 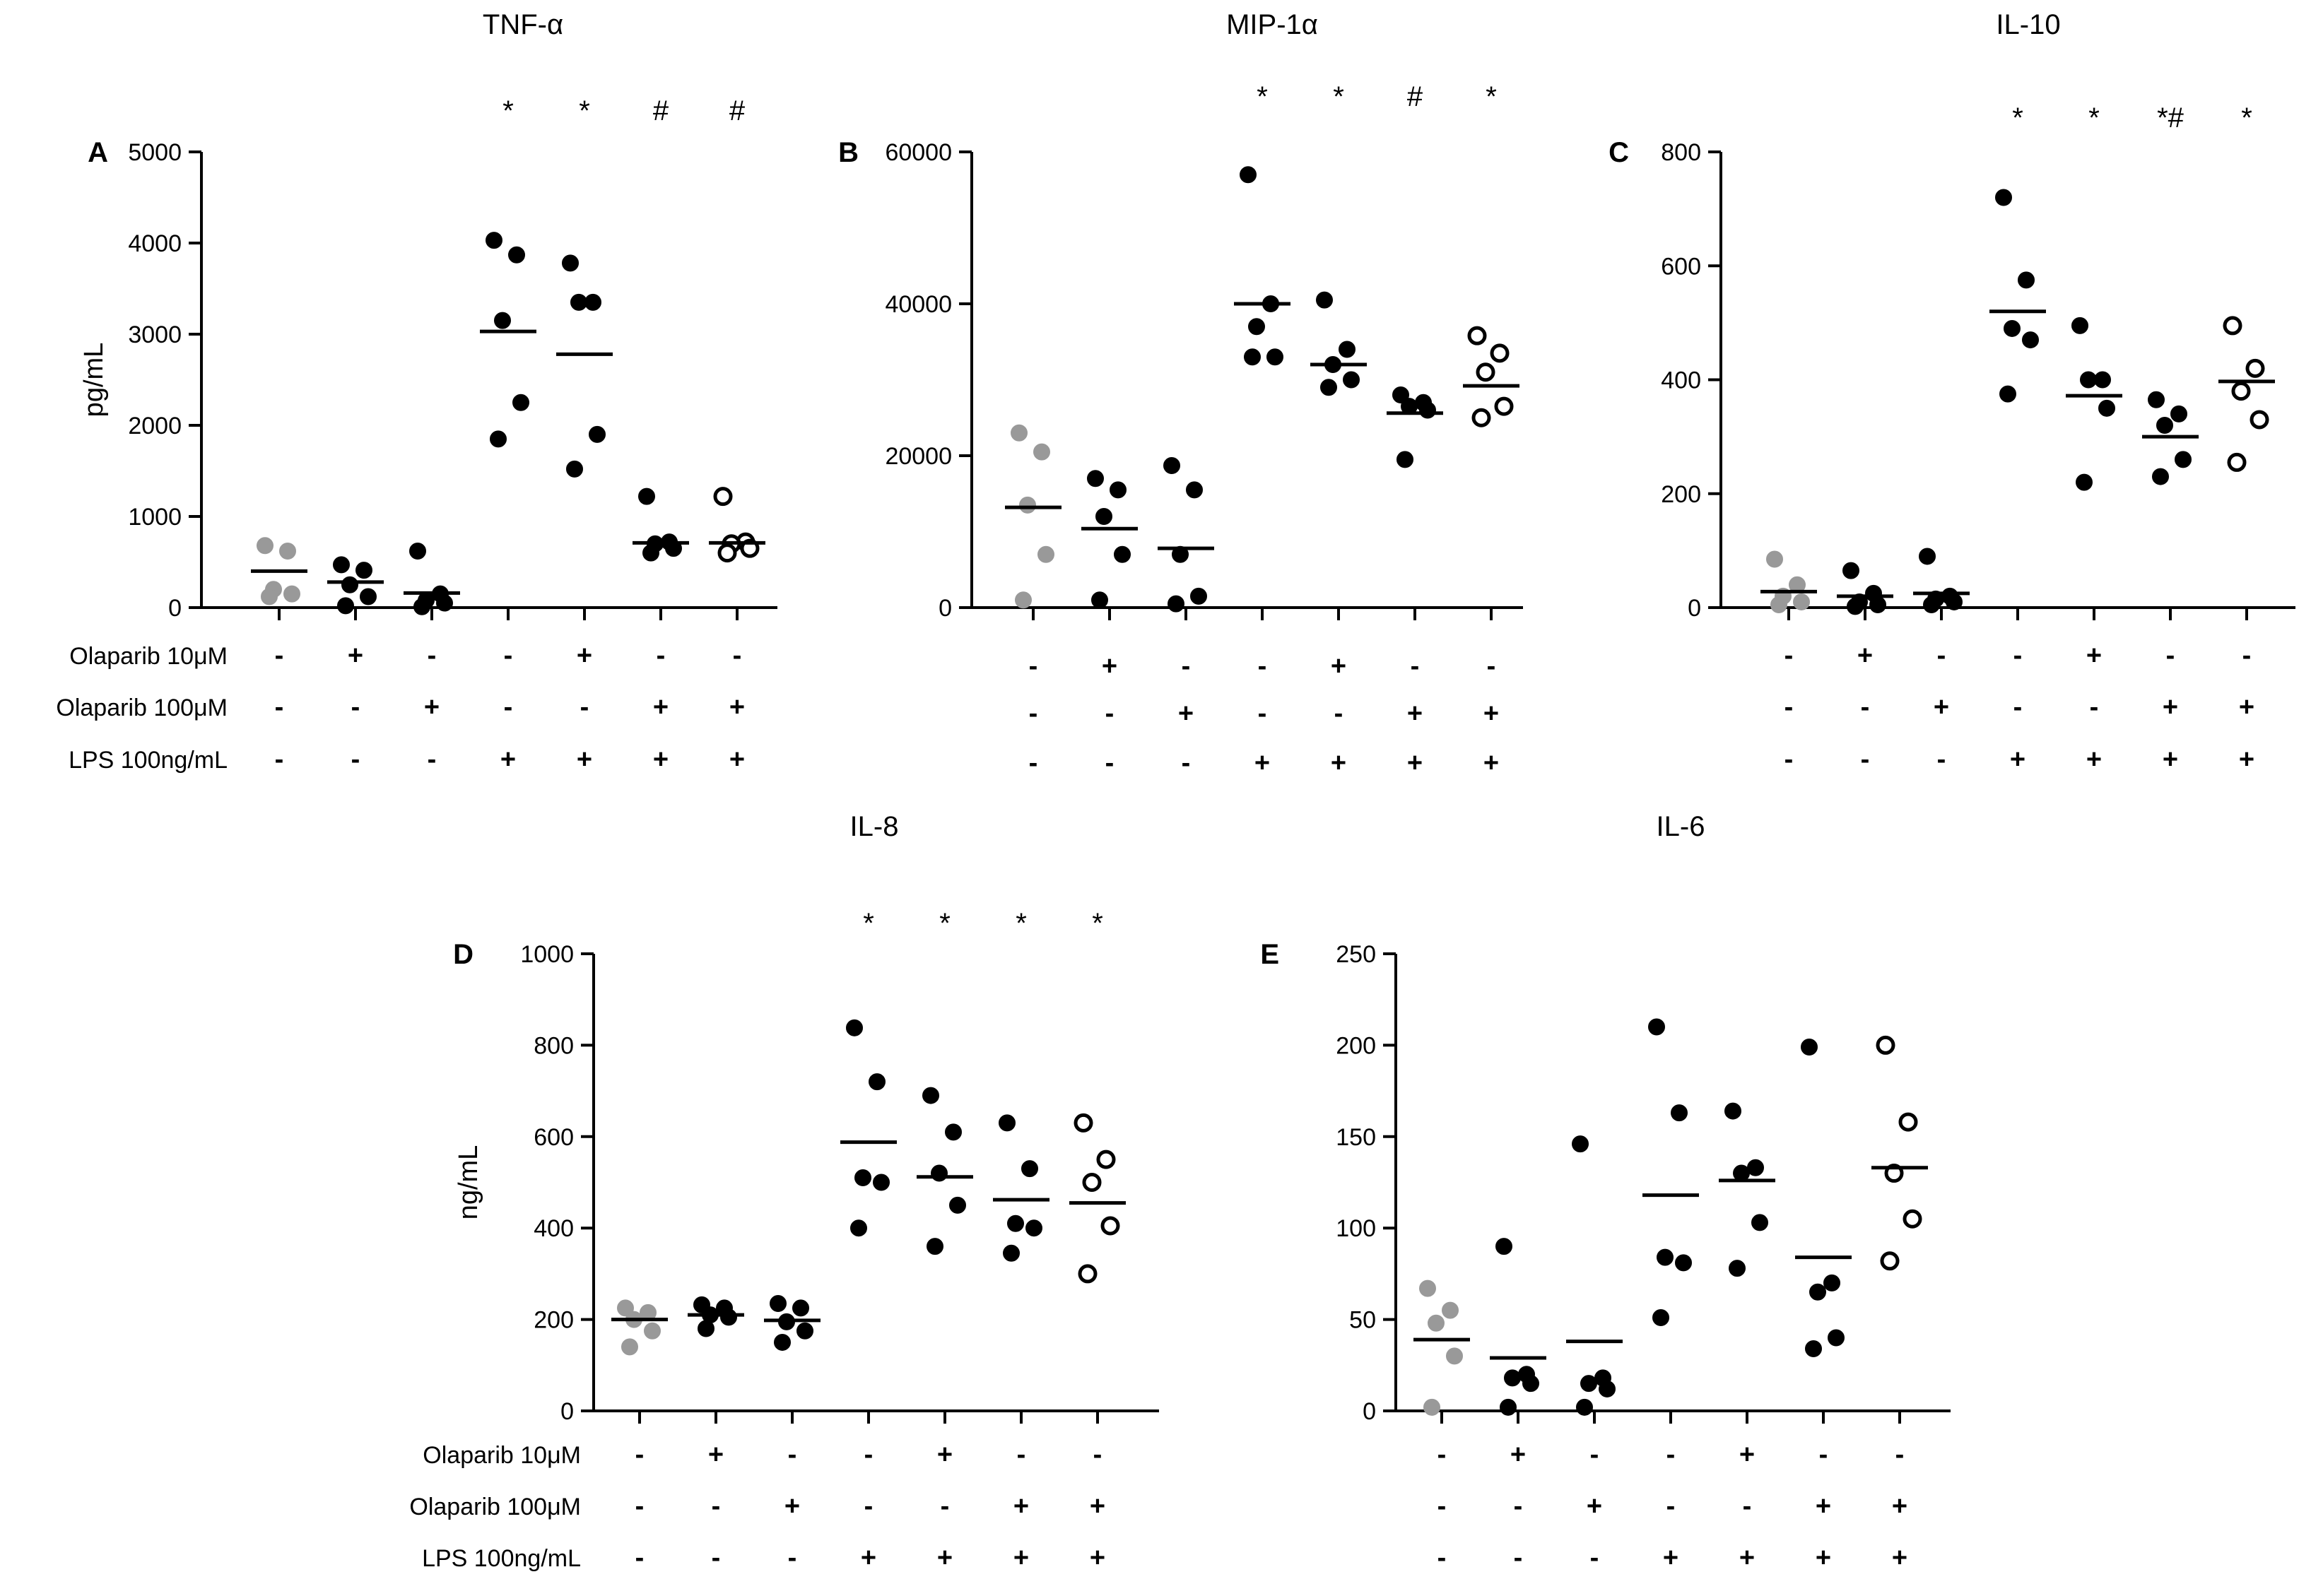 I want to click on panel-letter: D, so click(x=463, y=955).